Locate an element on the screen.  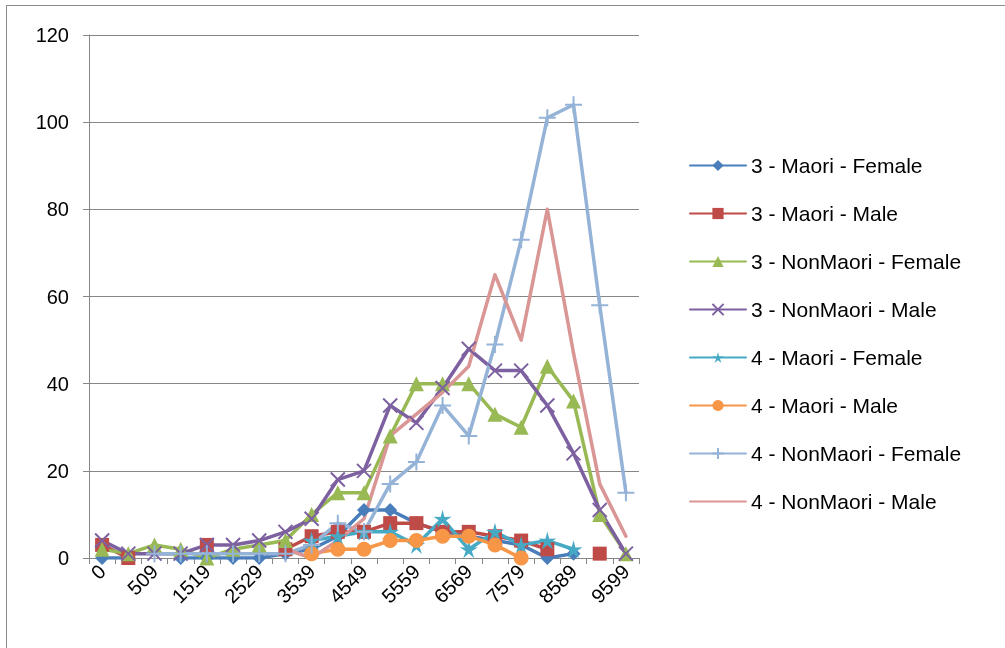
legend-label: 3 - Maori - Male is located at coordinates (825, 213).